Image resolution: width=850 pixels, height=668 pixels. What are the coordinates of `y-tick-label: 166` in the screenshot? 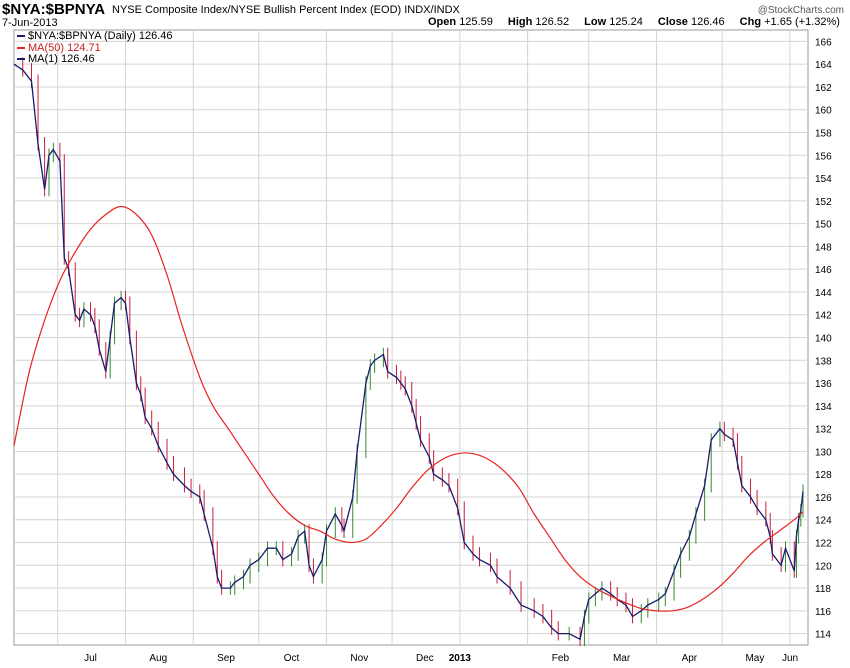 It's located at (823, 42).